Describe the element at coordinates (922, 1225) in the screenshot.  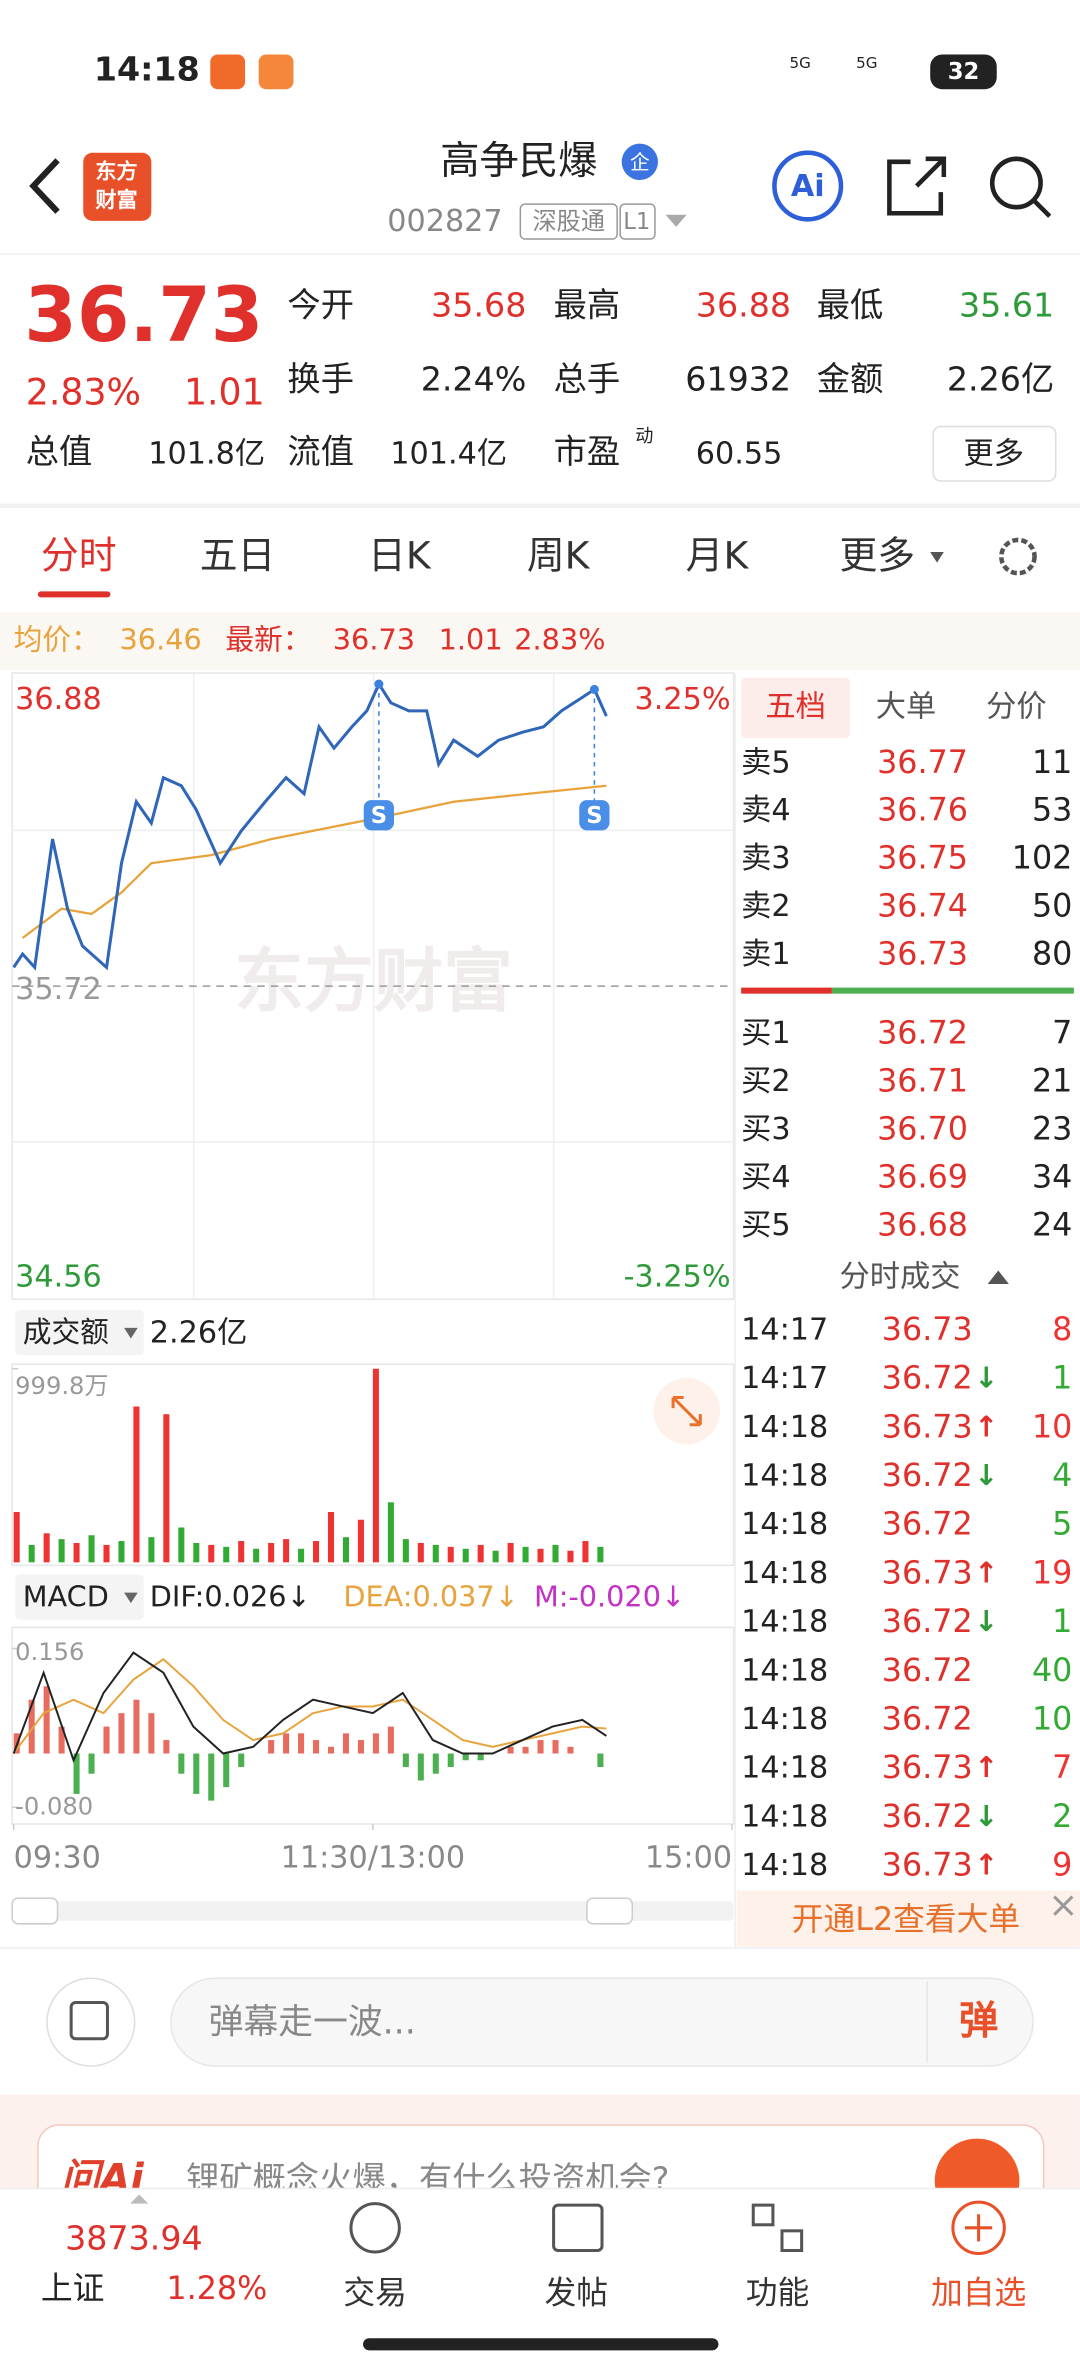
I see `book-price: 36.68` at that location.